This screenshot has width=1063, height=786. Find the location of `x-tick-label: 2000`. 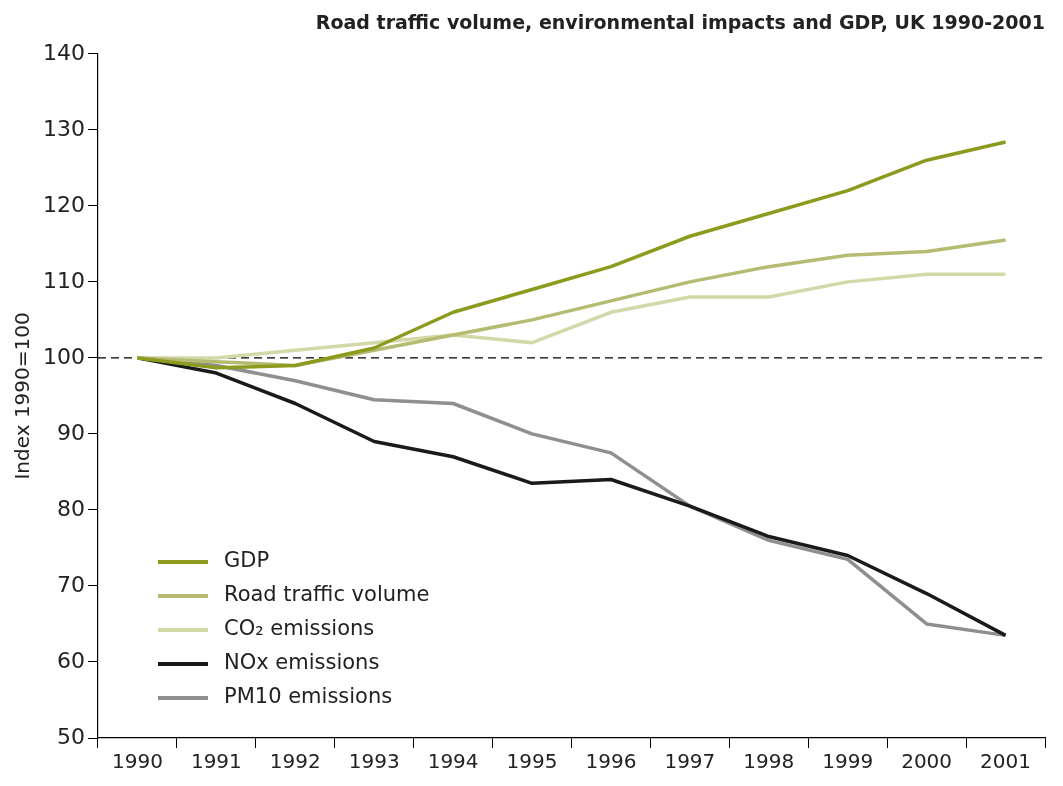

x-tick-label: 2000 is located at coordinates (927, 761).